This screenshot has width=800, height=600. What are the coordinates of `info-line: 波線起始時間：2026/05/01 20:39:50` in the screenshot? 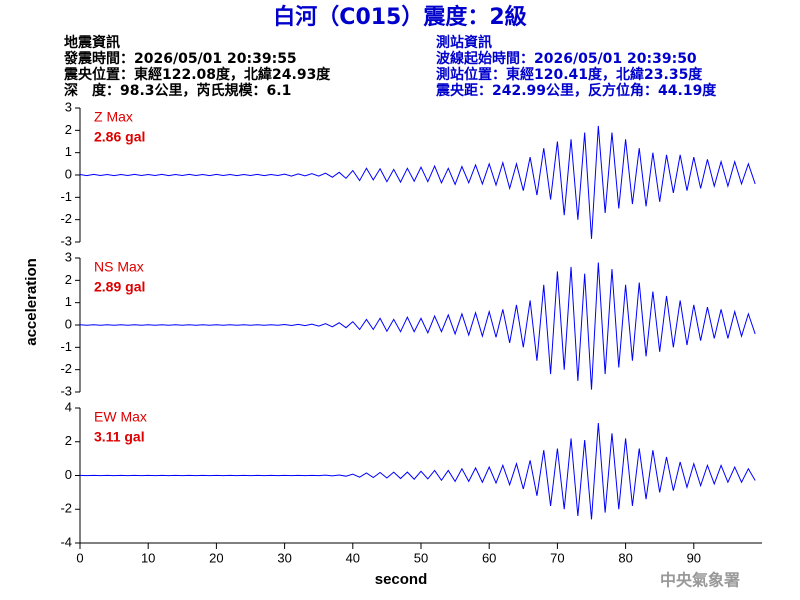 It's located at (566, 58).